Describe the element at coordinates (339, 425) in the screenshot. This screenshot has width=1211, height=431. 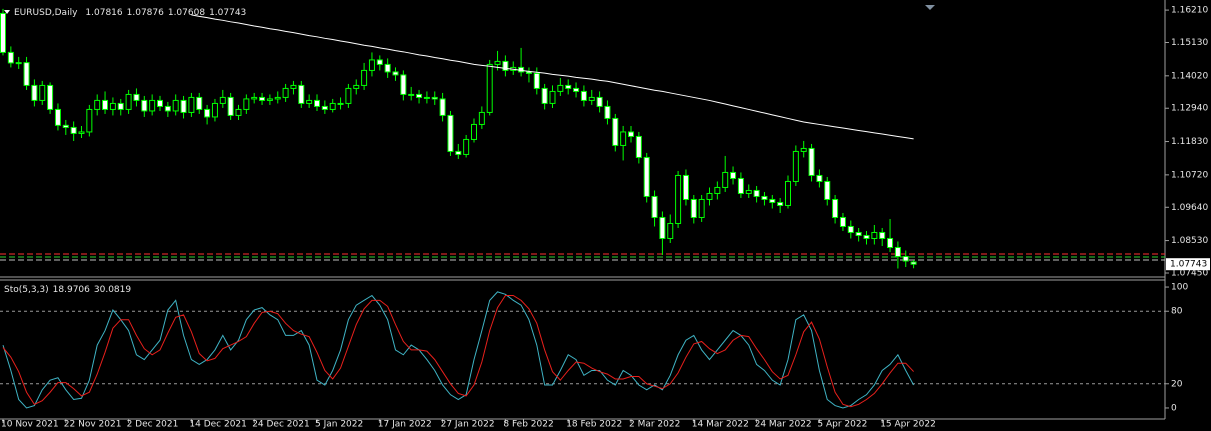
I see `x-tick-label: 5 Jan 2022` at that location.